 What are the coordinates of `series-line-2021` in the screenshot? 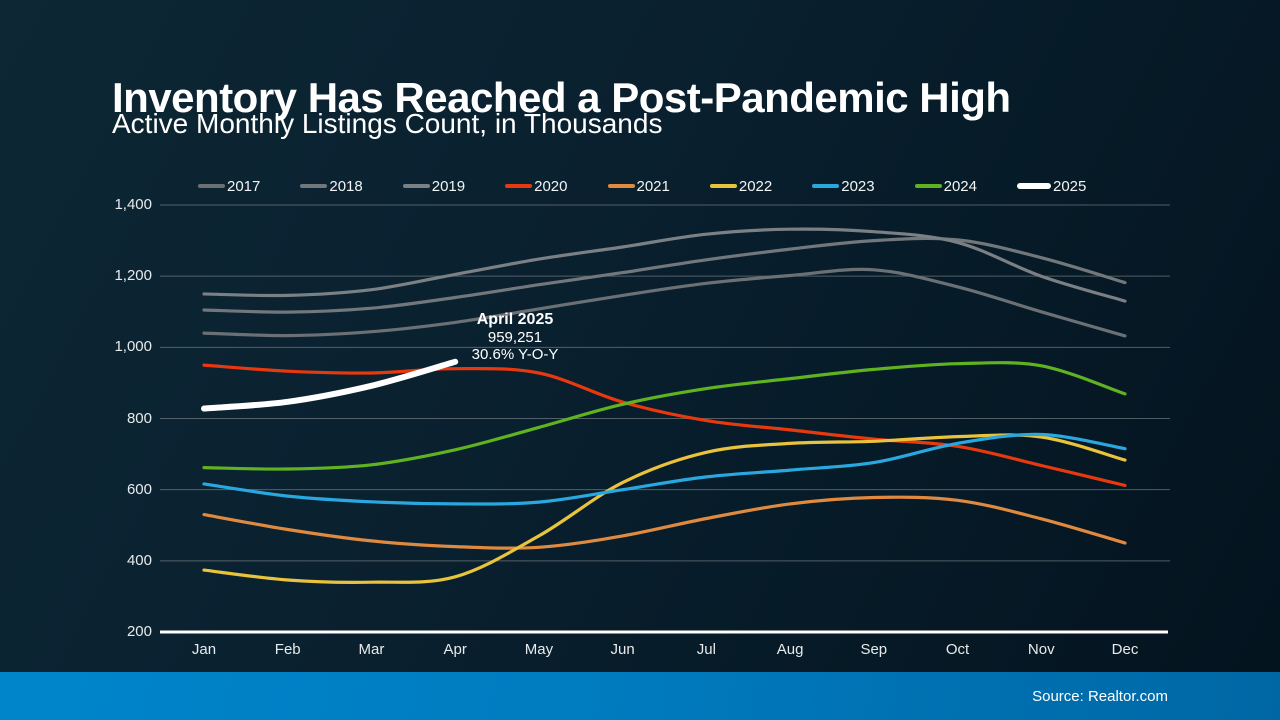 It's located at (664, 522).